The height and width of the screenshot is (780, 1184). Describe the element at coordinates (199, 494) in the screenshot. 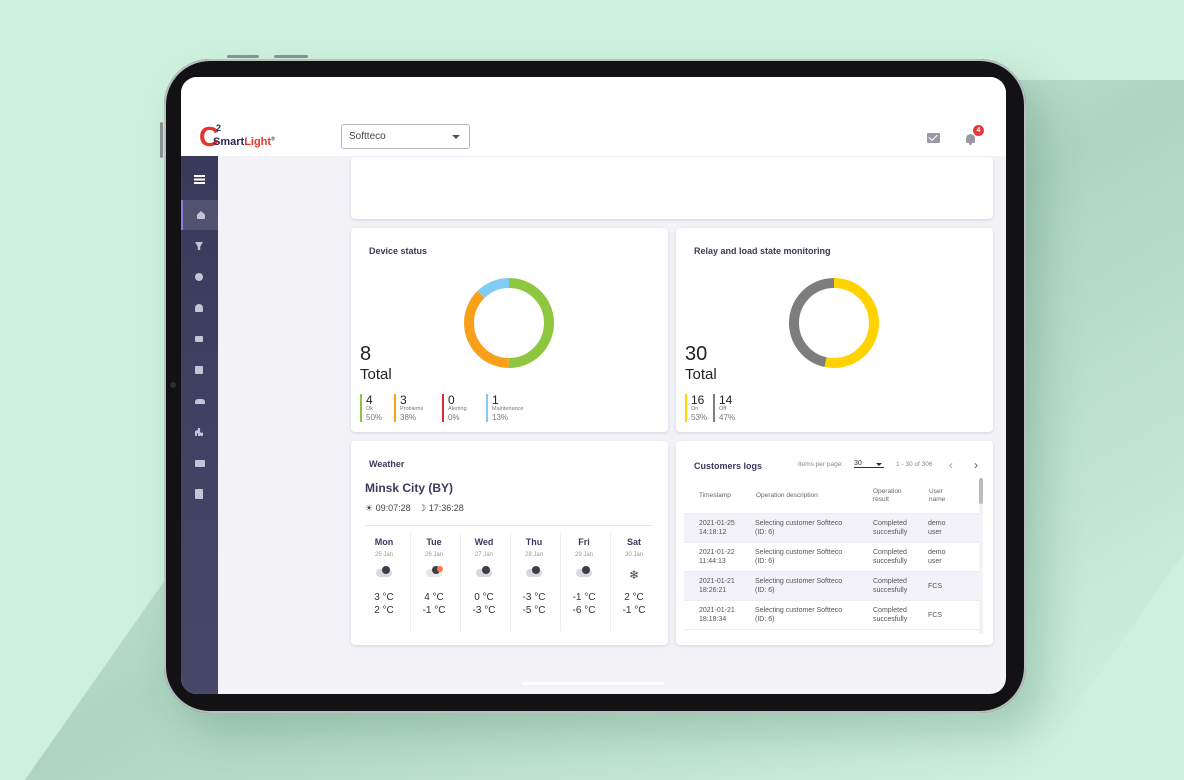

I see `sidebar-item-reports` at that location.